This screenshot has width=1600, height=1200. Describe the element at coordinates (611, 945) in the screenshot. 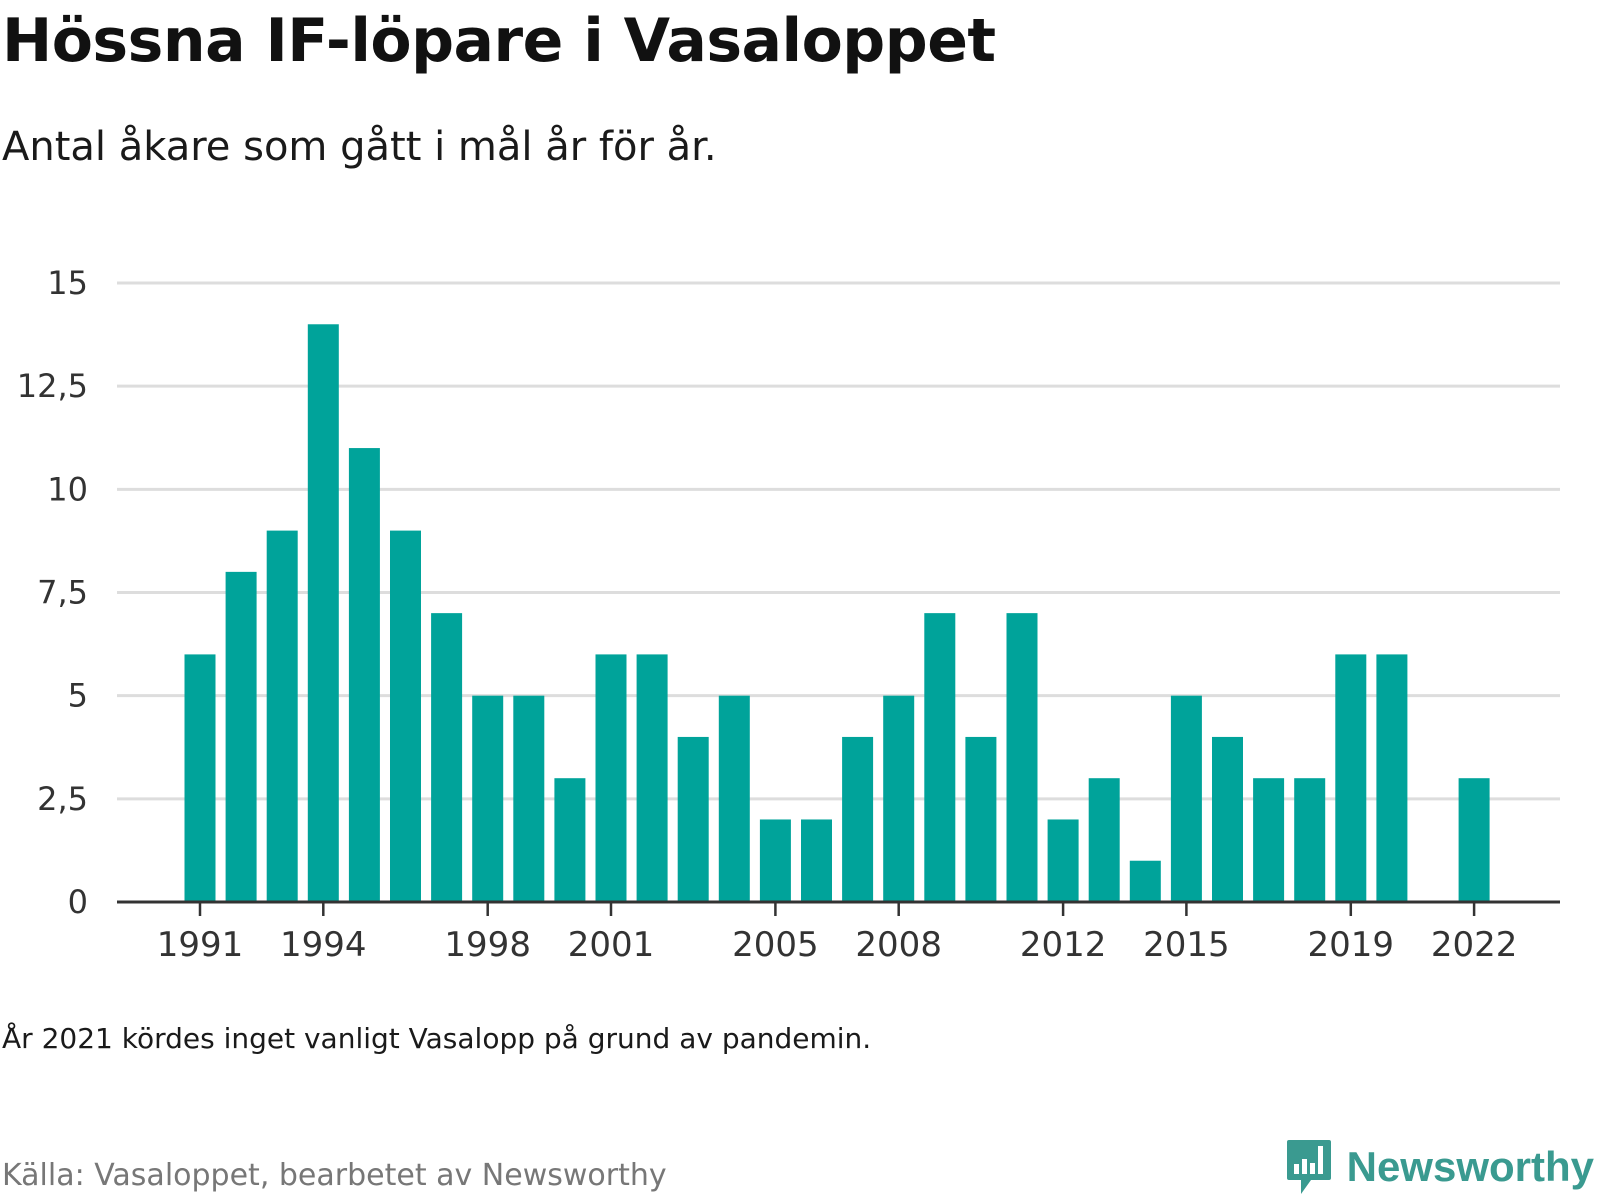

I see `x-tick-label: 2001` at that location.